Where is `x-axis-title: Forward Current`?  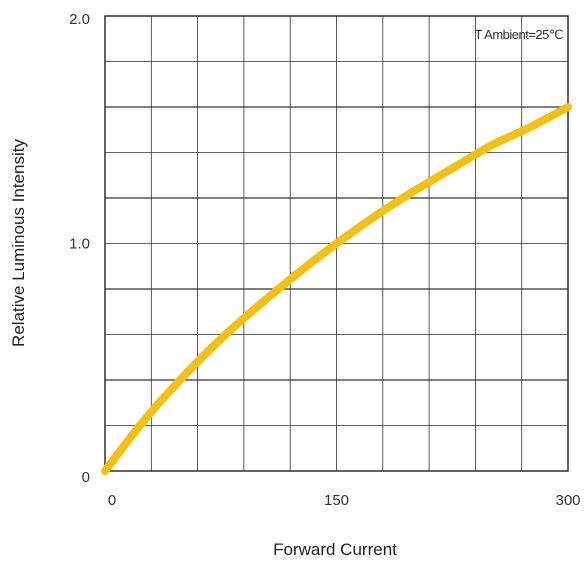 x-axis-title: Forward Current is located at coordinates (335, 549).